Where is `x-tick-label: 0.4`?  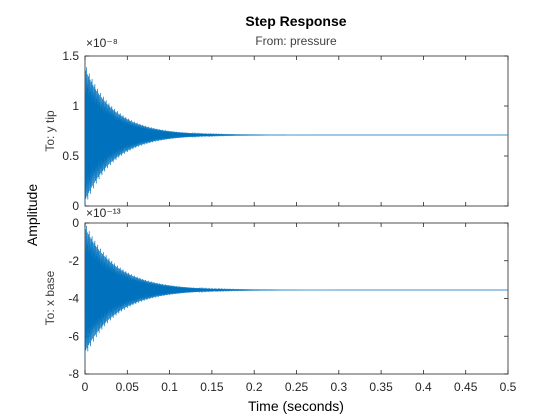
x-tick-label: 0.4 is located at coordinates (423, 387).